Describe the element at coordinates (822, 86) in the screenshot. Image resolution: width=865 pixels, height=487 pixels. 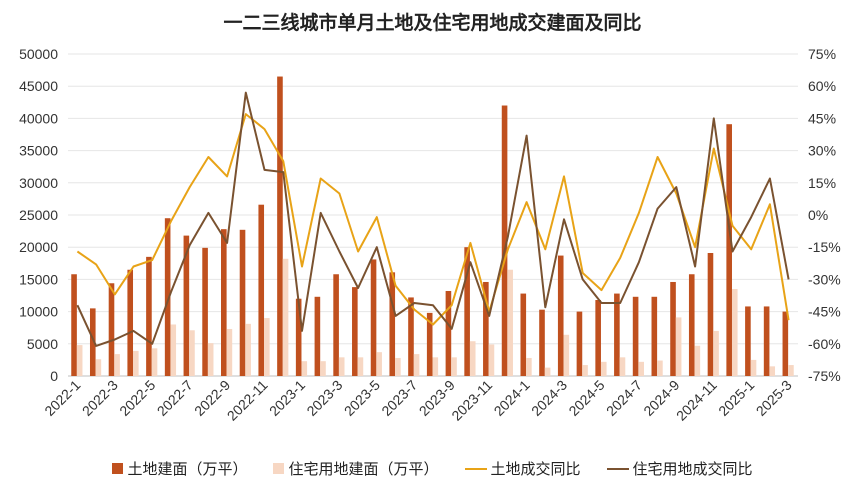
I see `y-right-tick-label: 60%` at that location.